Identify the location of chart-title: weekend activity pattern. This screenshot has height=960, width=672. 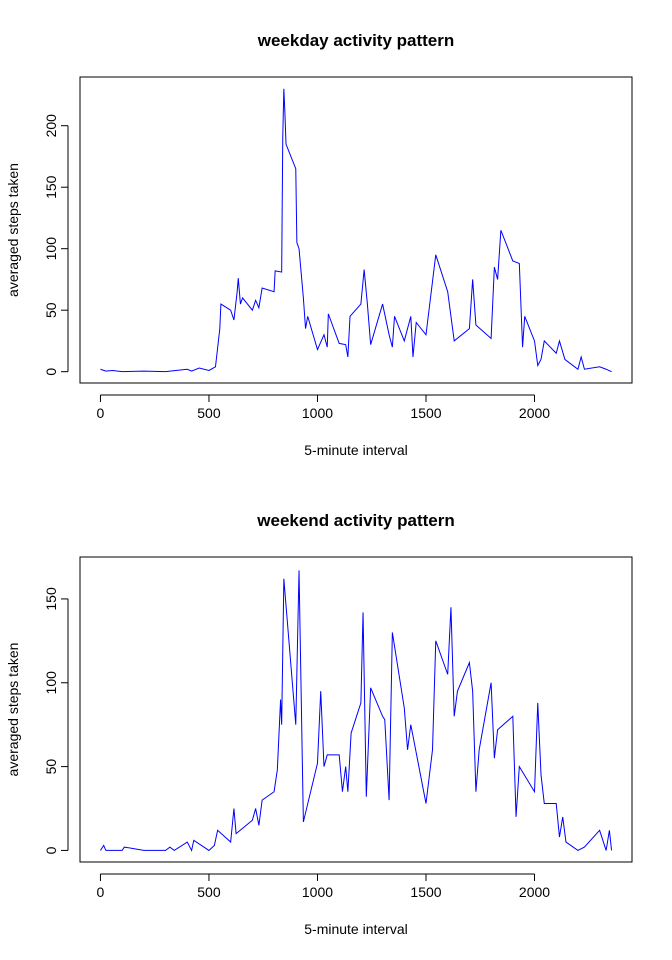
(355, 520).